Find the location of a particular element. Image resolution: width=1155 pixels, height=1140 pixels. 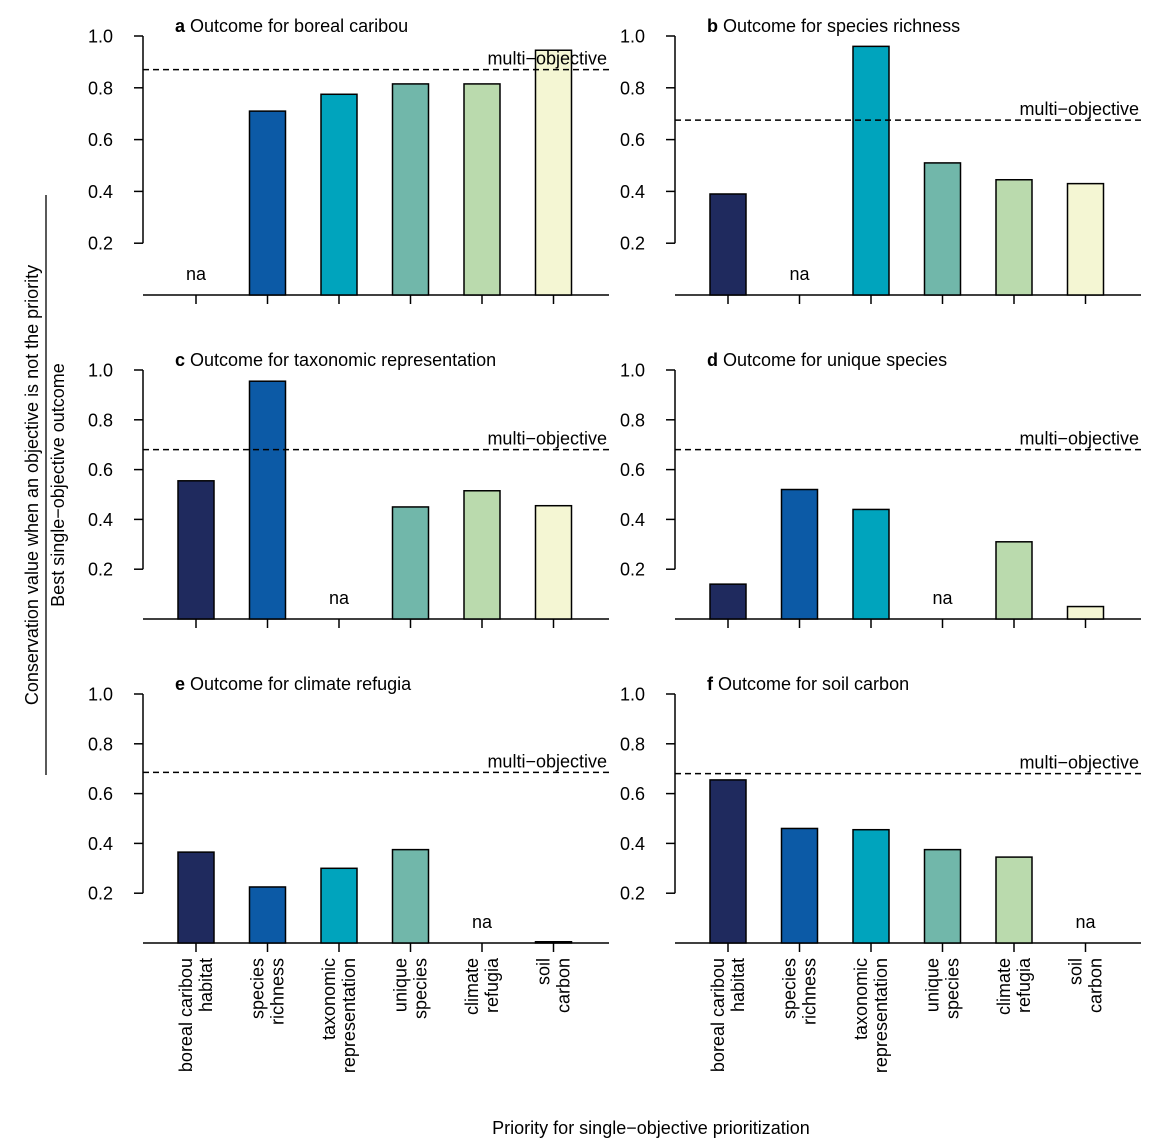

x-tick-label-line: richness is located at coordinates (278, 991).